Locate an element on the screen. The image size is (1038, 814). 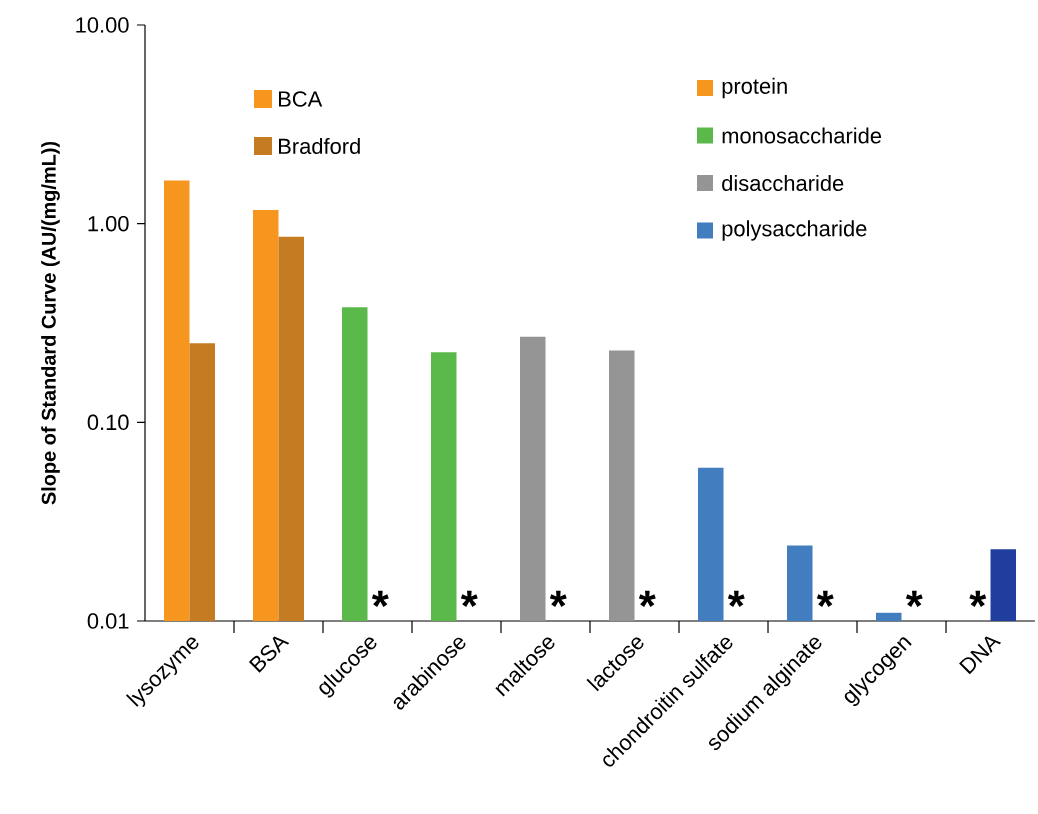
y-tick-label: 0.10 is located at coordinates (108, 422).